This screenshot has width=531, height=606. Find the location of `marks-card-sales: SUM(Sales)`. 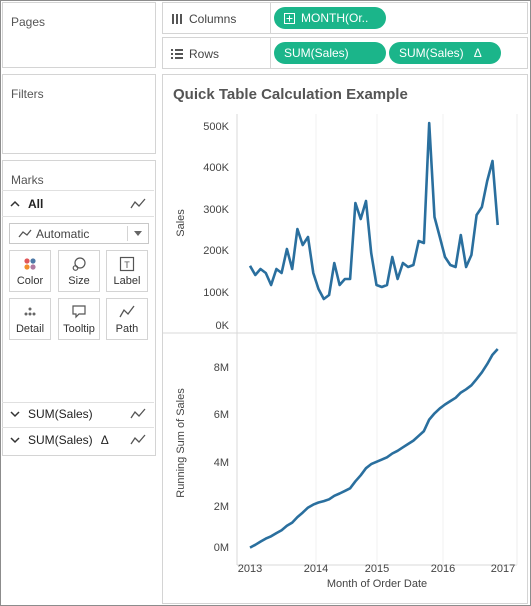

marks-card-sales: SUM(Sales) is located at coordinates (78, 414).